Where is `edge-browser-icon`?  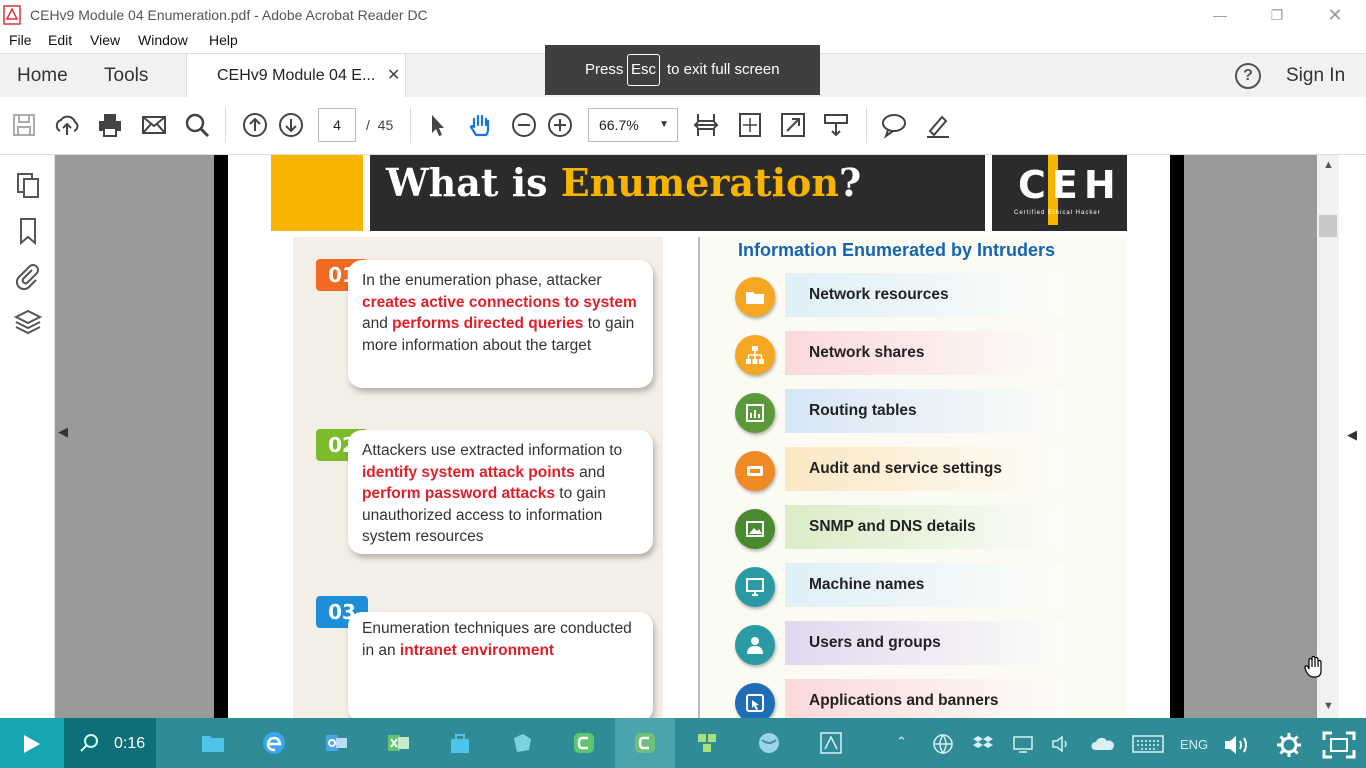 edge-browser-icon is located at coordinates (274, 743).